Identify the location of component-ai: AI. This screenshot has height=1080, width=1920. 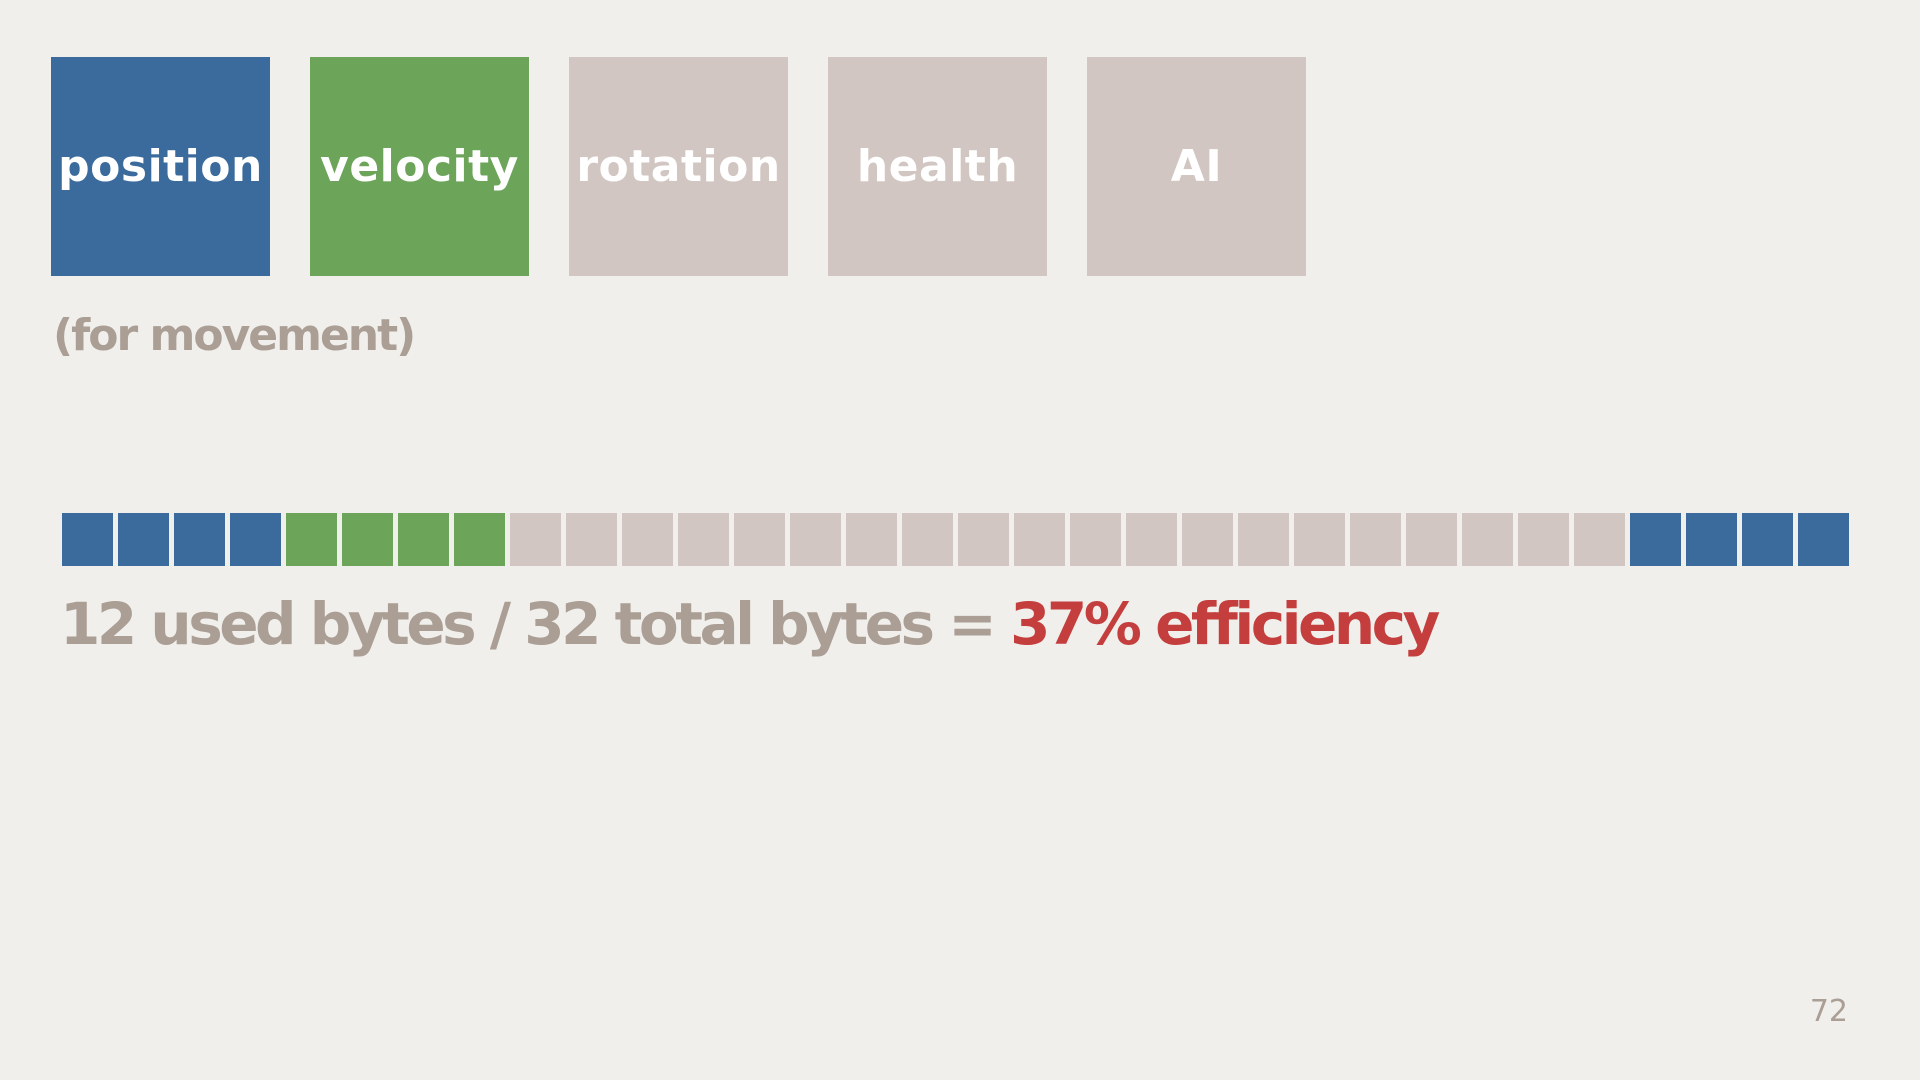
(1196, 166).